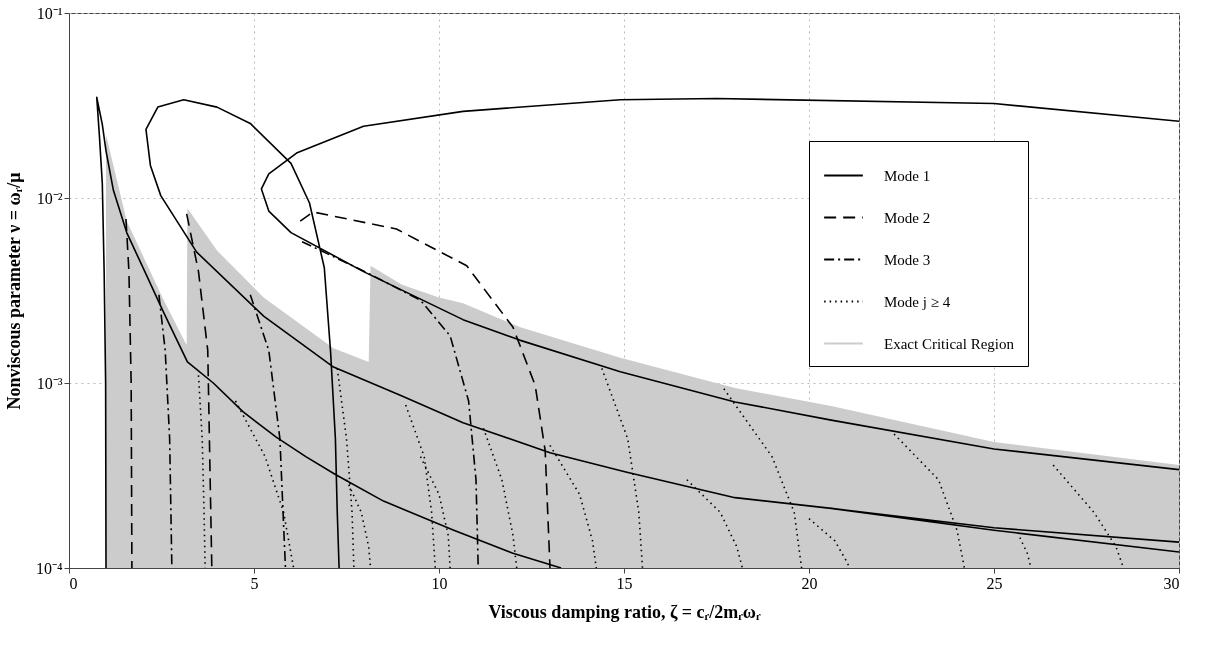 The image size is (1232, 662). I want to click on y-tick-label: 10⁻⁴, so click(49, 568).